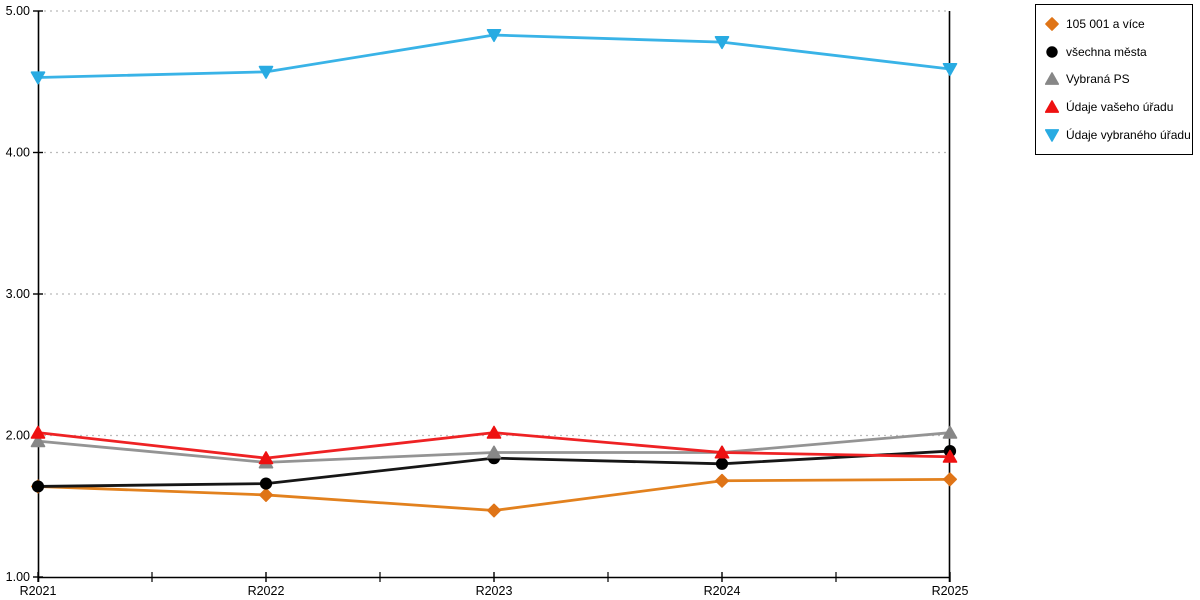 This screenshot has height=600, width=1200. What do you see at coordinates (38, 78) in the screenshot?
I see `data-point-4-R2021` at bounding box center [38, 78].